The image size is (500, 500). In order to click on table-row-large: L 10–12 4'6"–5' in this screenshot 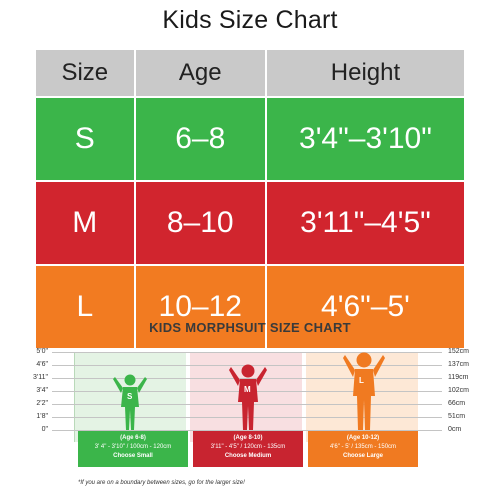, I will do `click(250, 307)`.